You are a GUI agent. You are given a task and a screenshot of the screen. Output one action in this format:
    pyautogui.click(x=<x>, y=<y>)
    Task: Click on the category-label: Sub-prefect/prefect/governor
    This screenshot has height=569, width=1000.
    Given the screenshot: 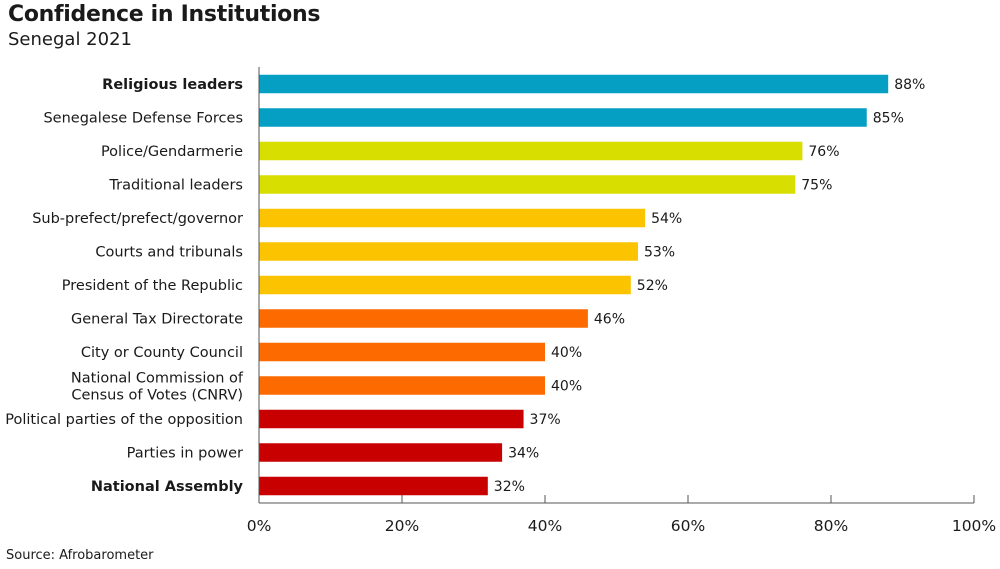 What is the action you would take?
    pyautogui.click(x=137, y=219)
    